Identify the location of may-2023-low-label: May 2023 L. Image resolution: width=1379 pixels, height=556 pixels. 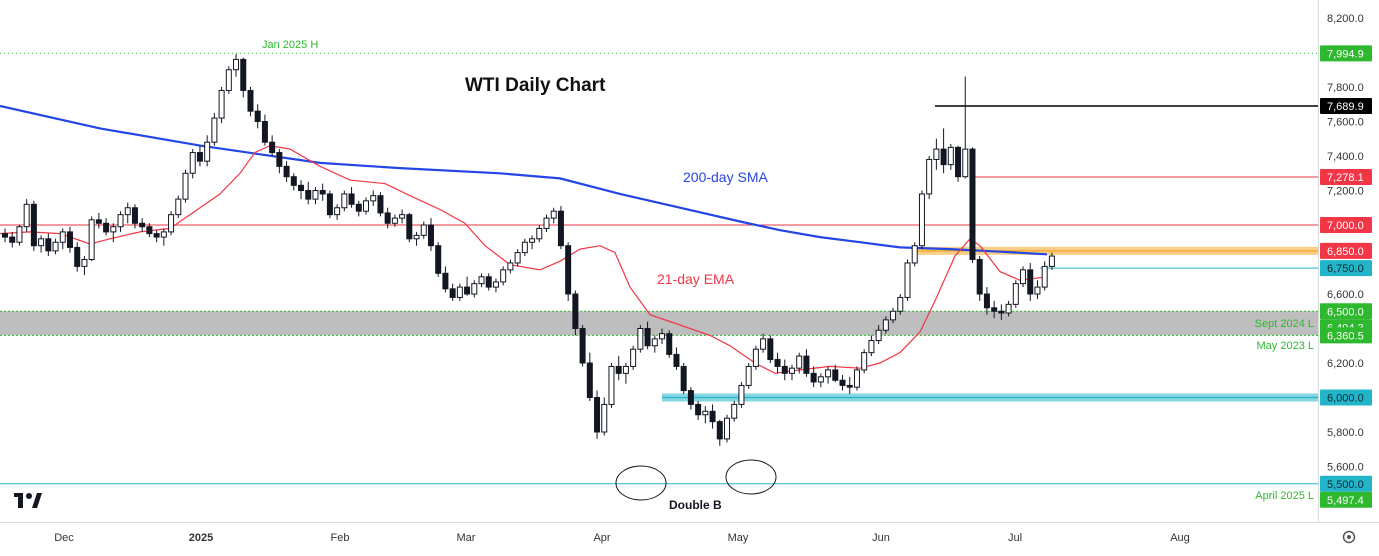
(1285, 346).